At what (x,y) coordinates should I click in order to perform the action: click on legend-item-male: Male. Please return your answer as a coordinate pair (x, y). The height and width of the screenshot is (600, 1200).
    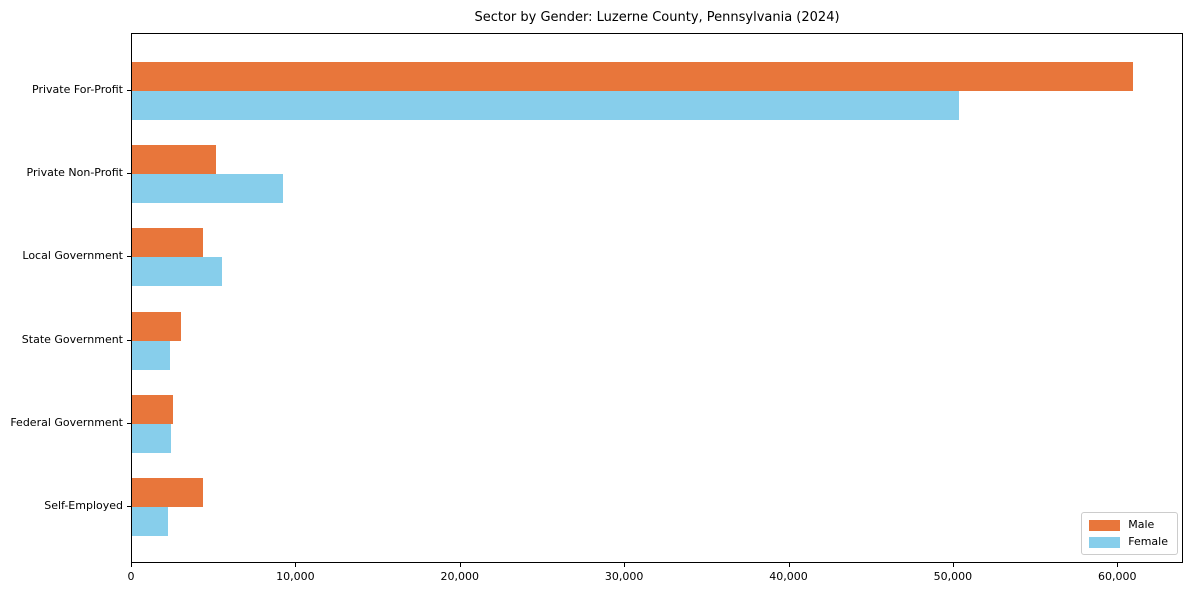
    Looking at the image, I should click on (1128, 525).